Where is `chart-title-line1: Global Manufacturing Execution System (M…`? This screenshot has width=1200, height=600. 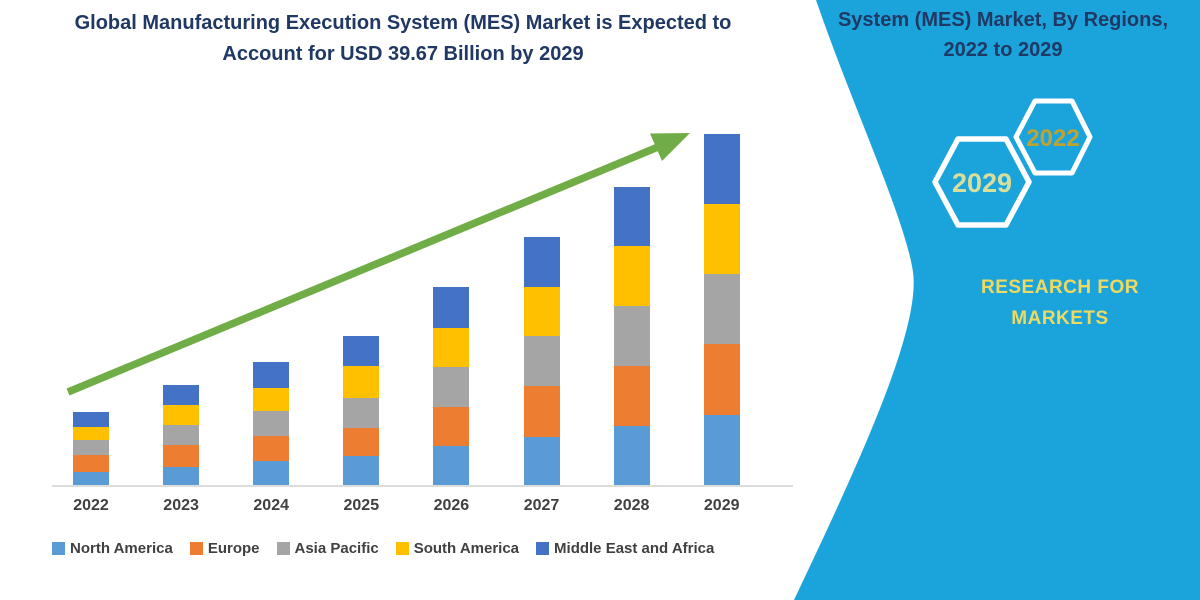 chart-title-line1: Global Manufacturing Execution System (M… is located at coordinates (403, 23).